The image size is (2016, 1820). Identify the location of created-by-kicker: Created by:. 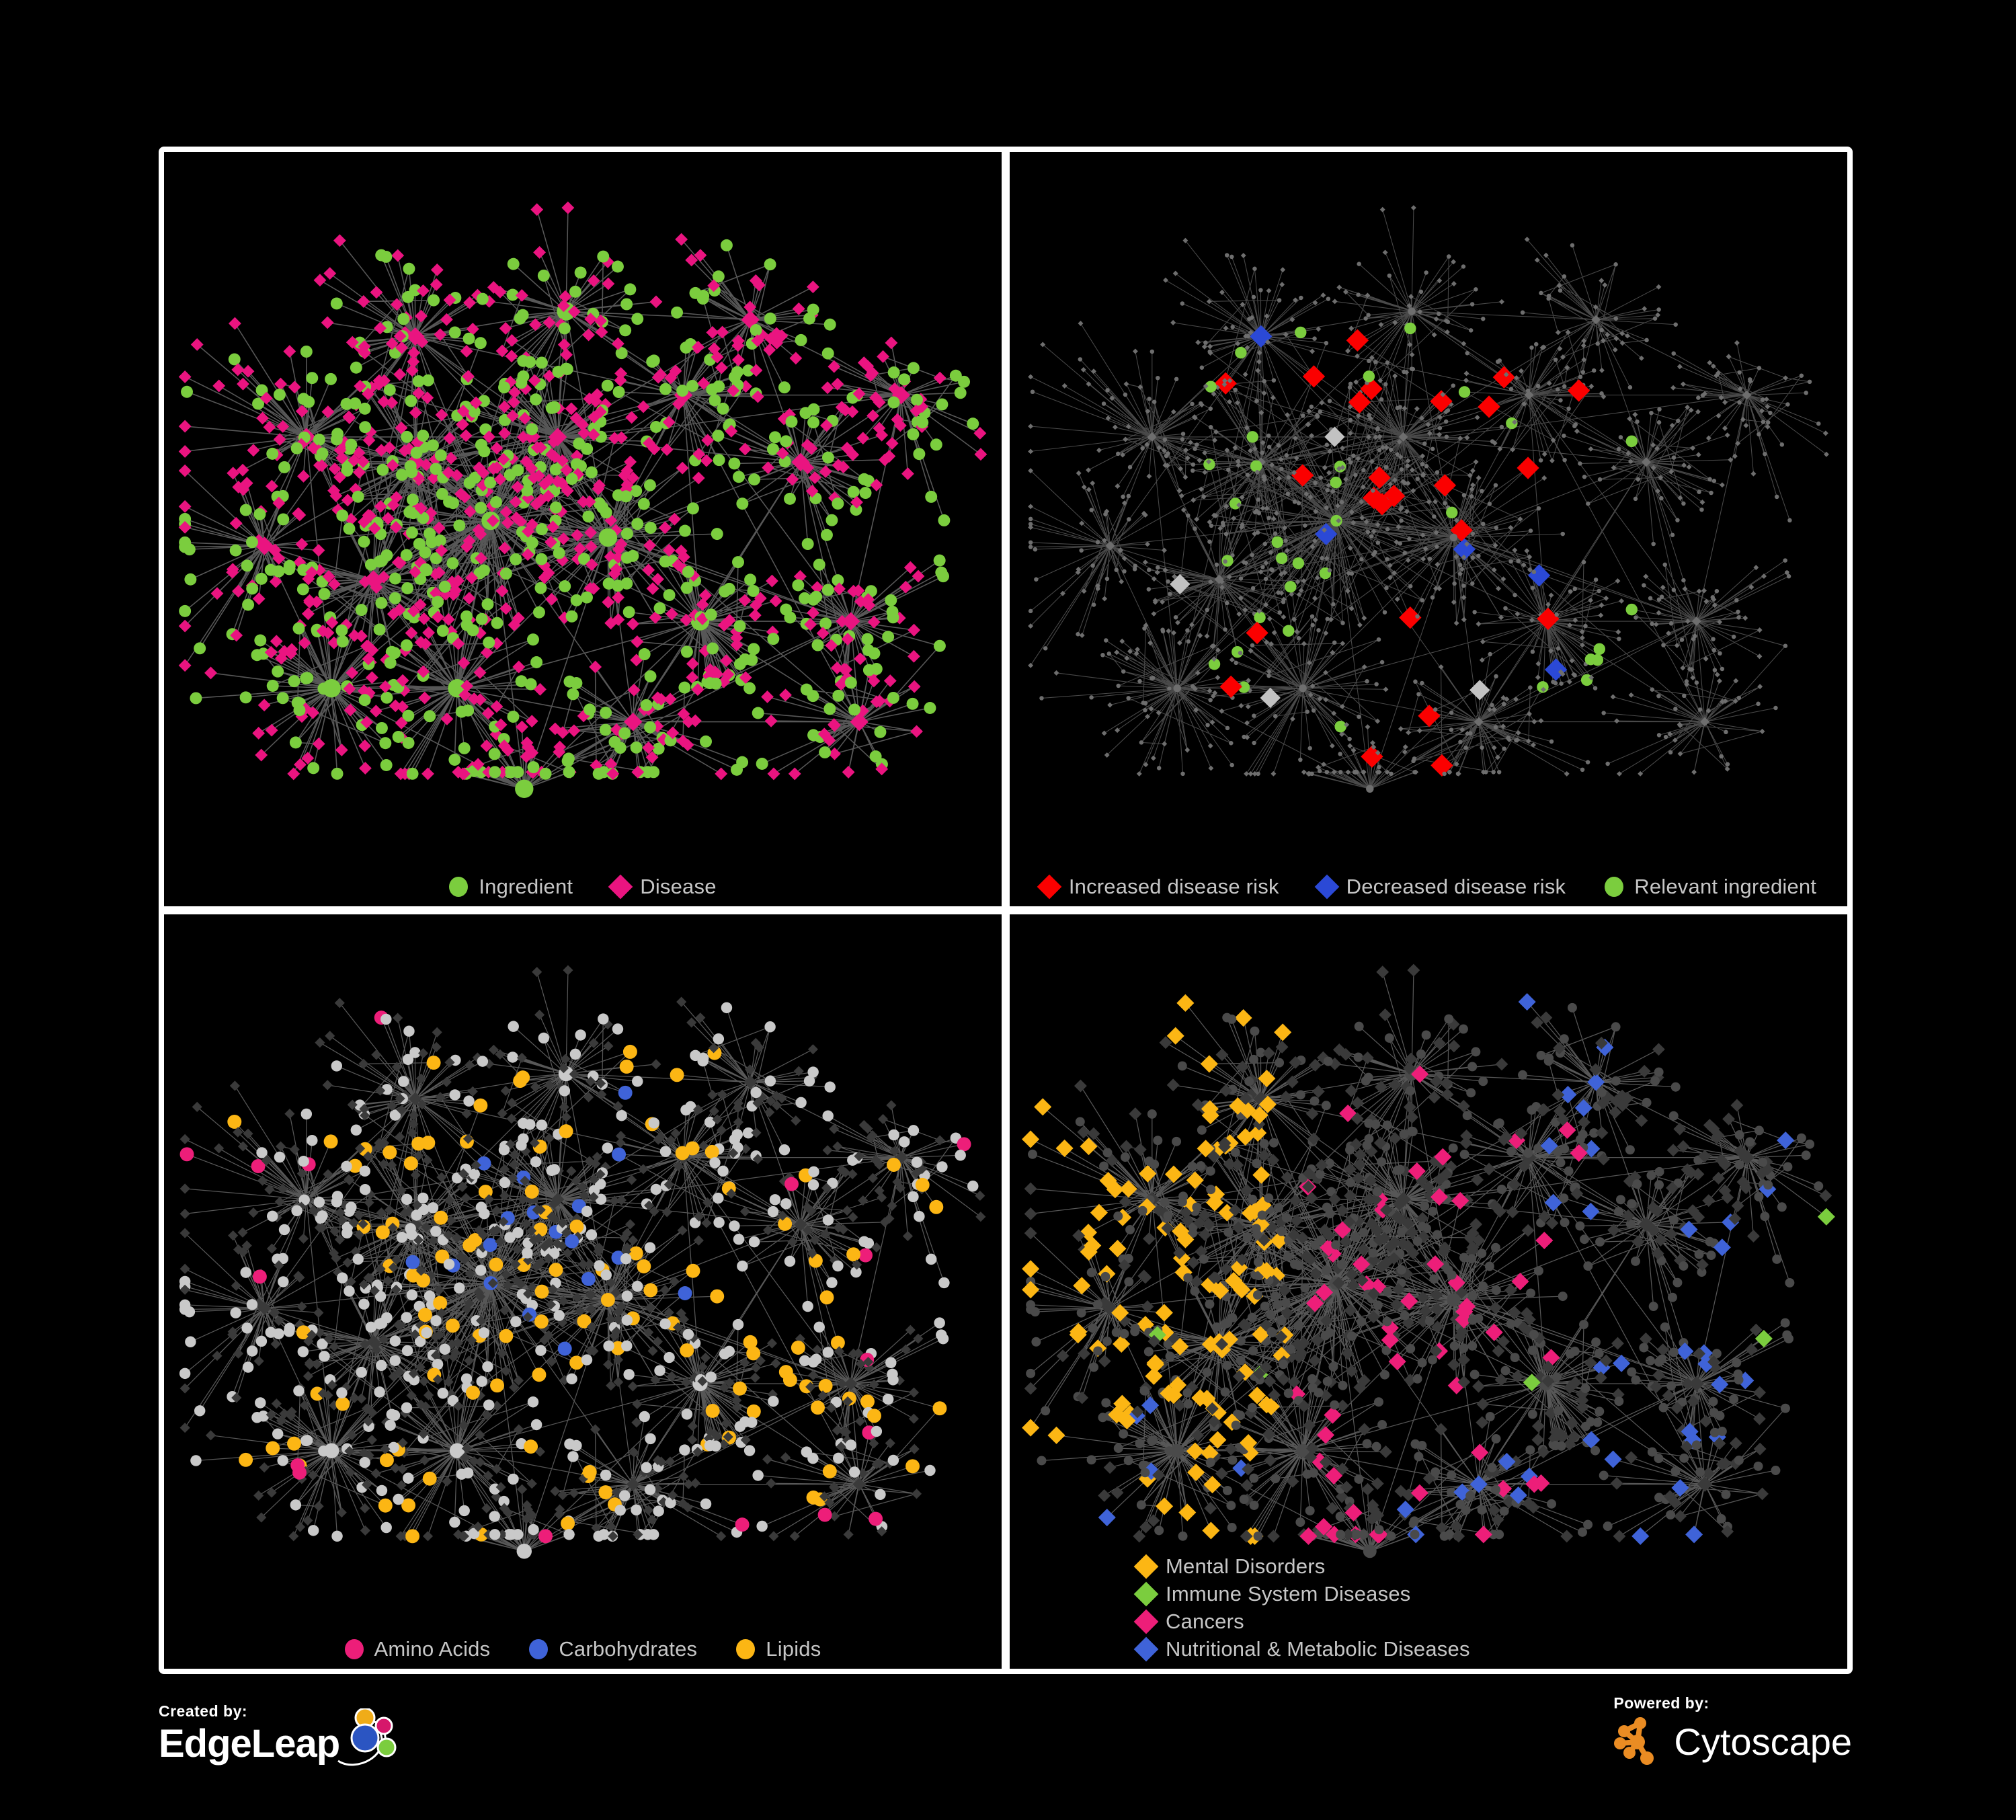
(203, 1711).